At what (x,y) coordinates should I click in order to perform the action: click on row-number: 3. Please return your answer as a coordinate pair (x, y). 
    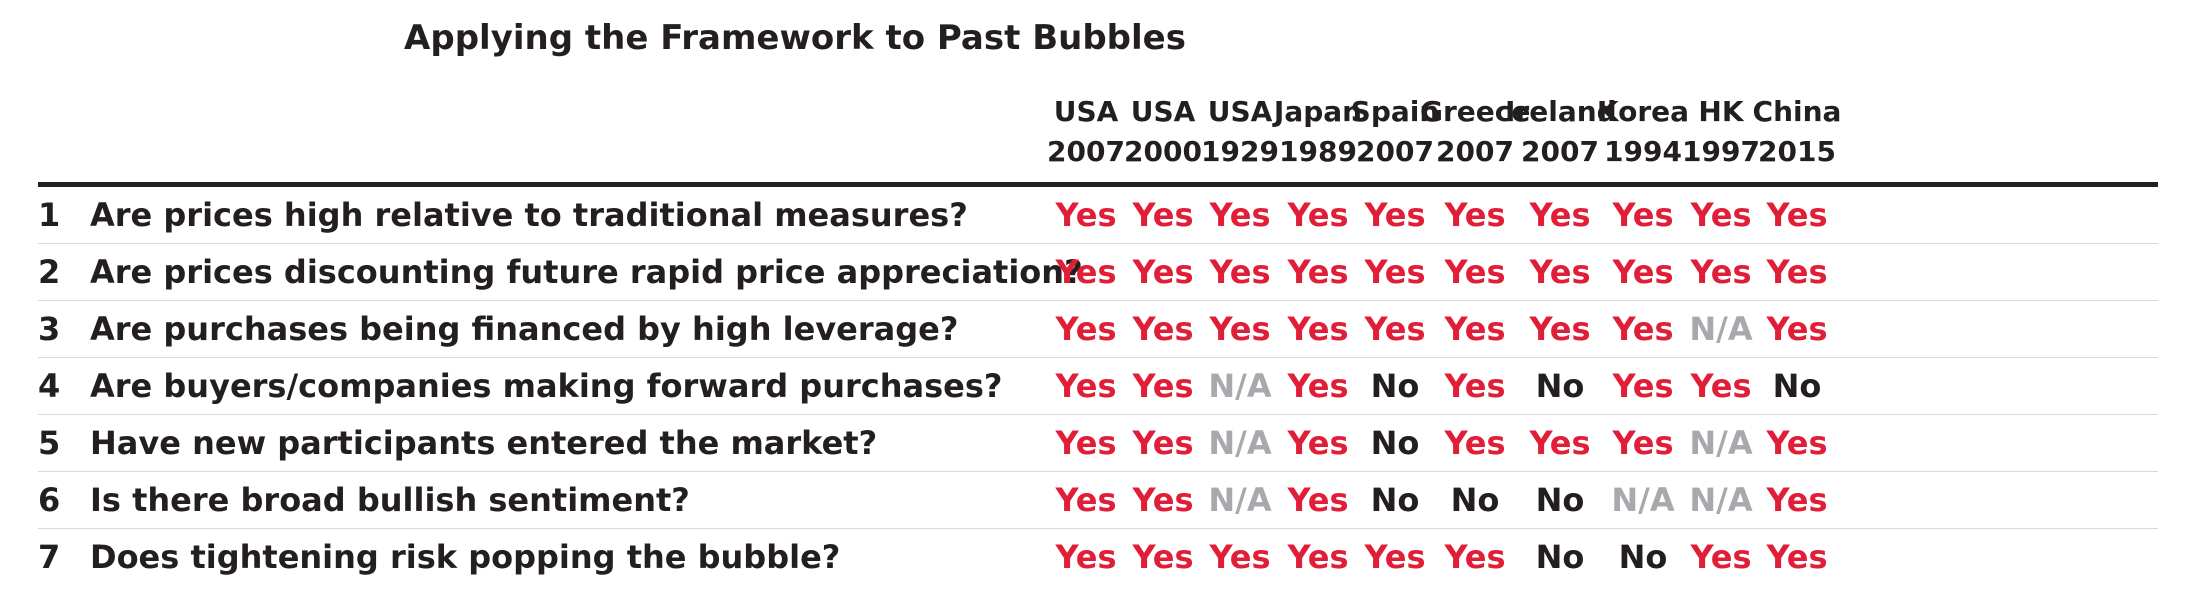
    Looking at the image, I should click on (49, 329).